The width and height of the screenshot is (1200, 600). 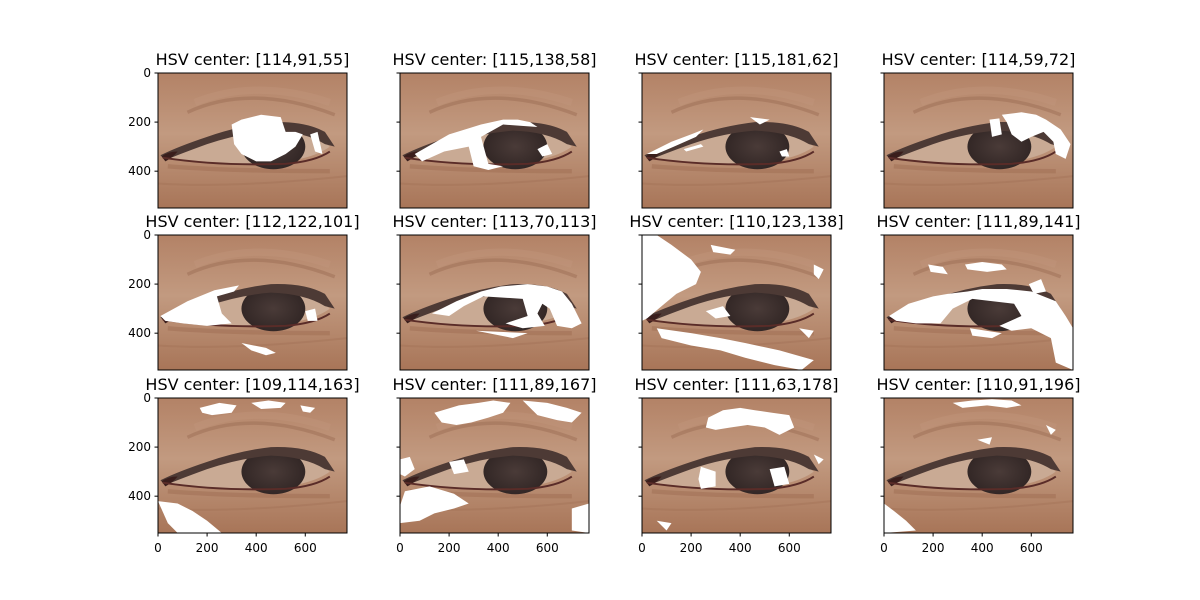 I want to click on subplot-title: HSV center: [111,63,178], so click(x=737, y=384).